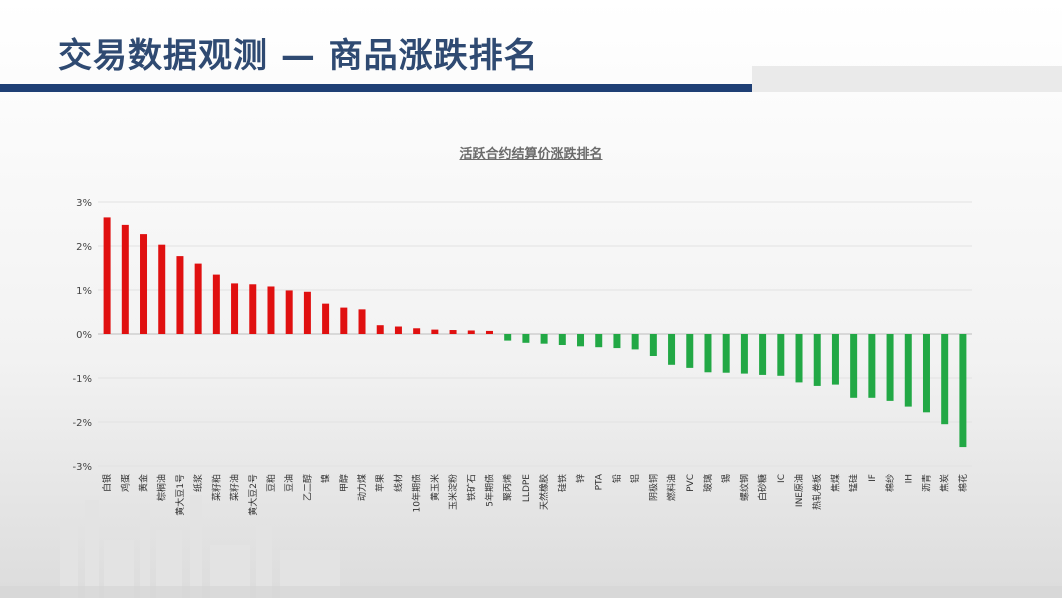 The height and width of the screenshot is (598, 1062). I want to click on x-tick-label: PTA, so click(600, 481).